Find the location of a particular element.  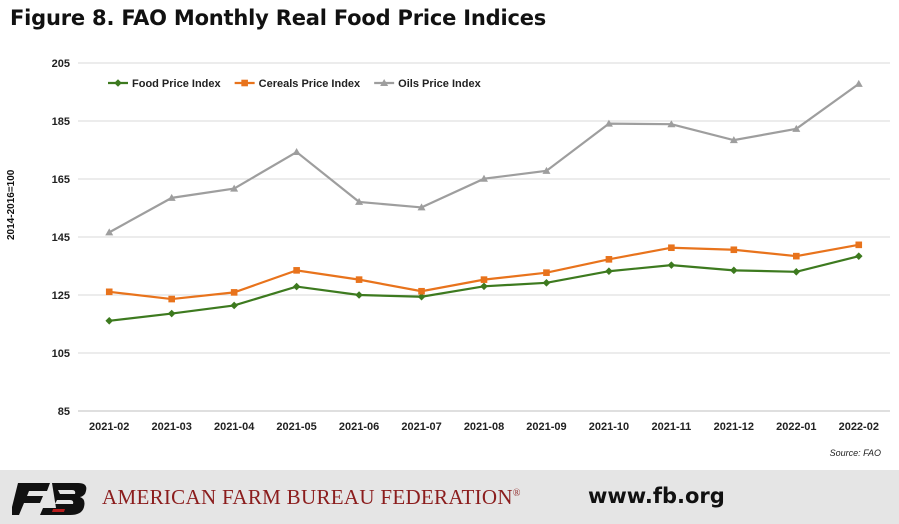

x-tick-label: 2022-02 is located at coordinates (859, 427).